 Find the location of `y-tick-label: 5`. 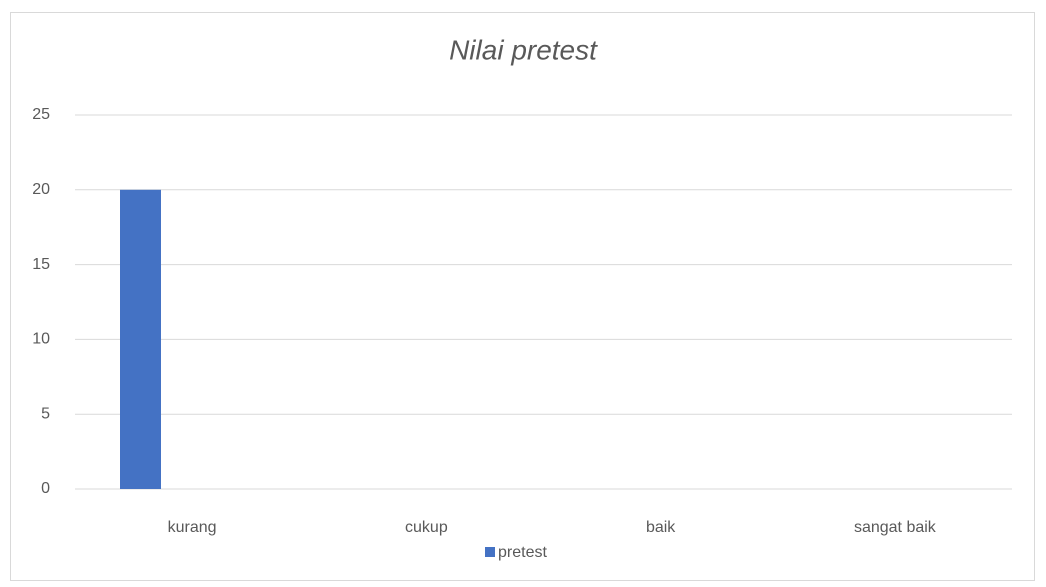

y-tick-label: 5 is located at coordinates (45, 413).